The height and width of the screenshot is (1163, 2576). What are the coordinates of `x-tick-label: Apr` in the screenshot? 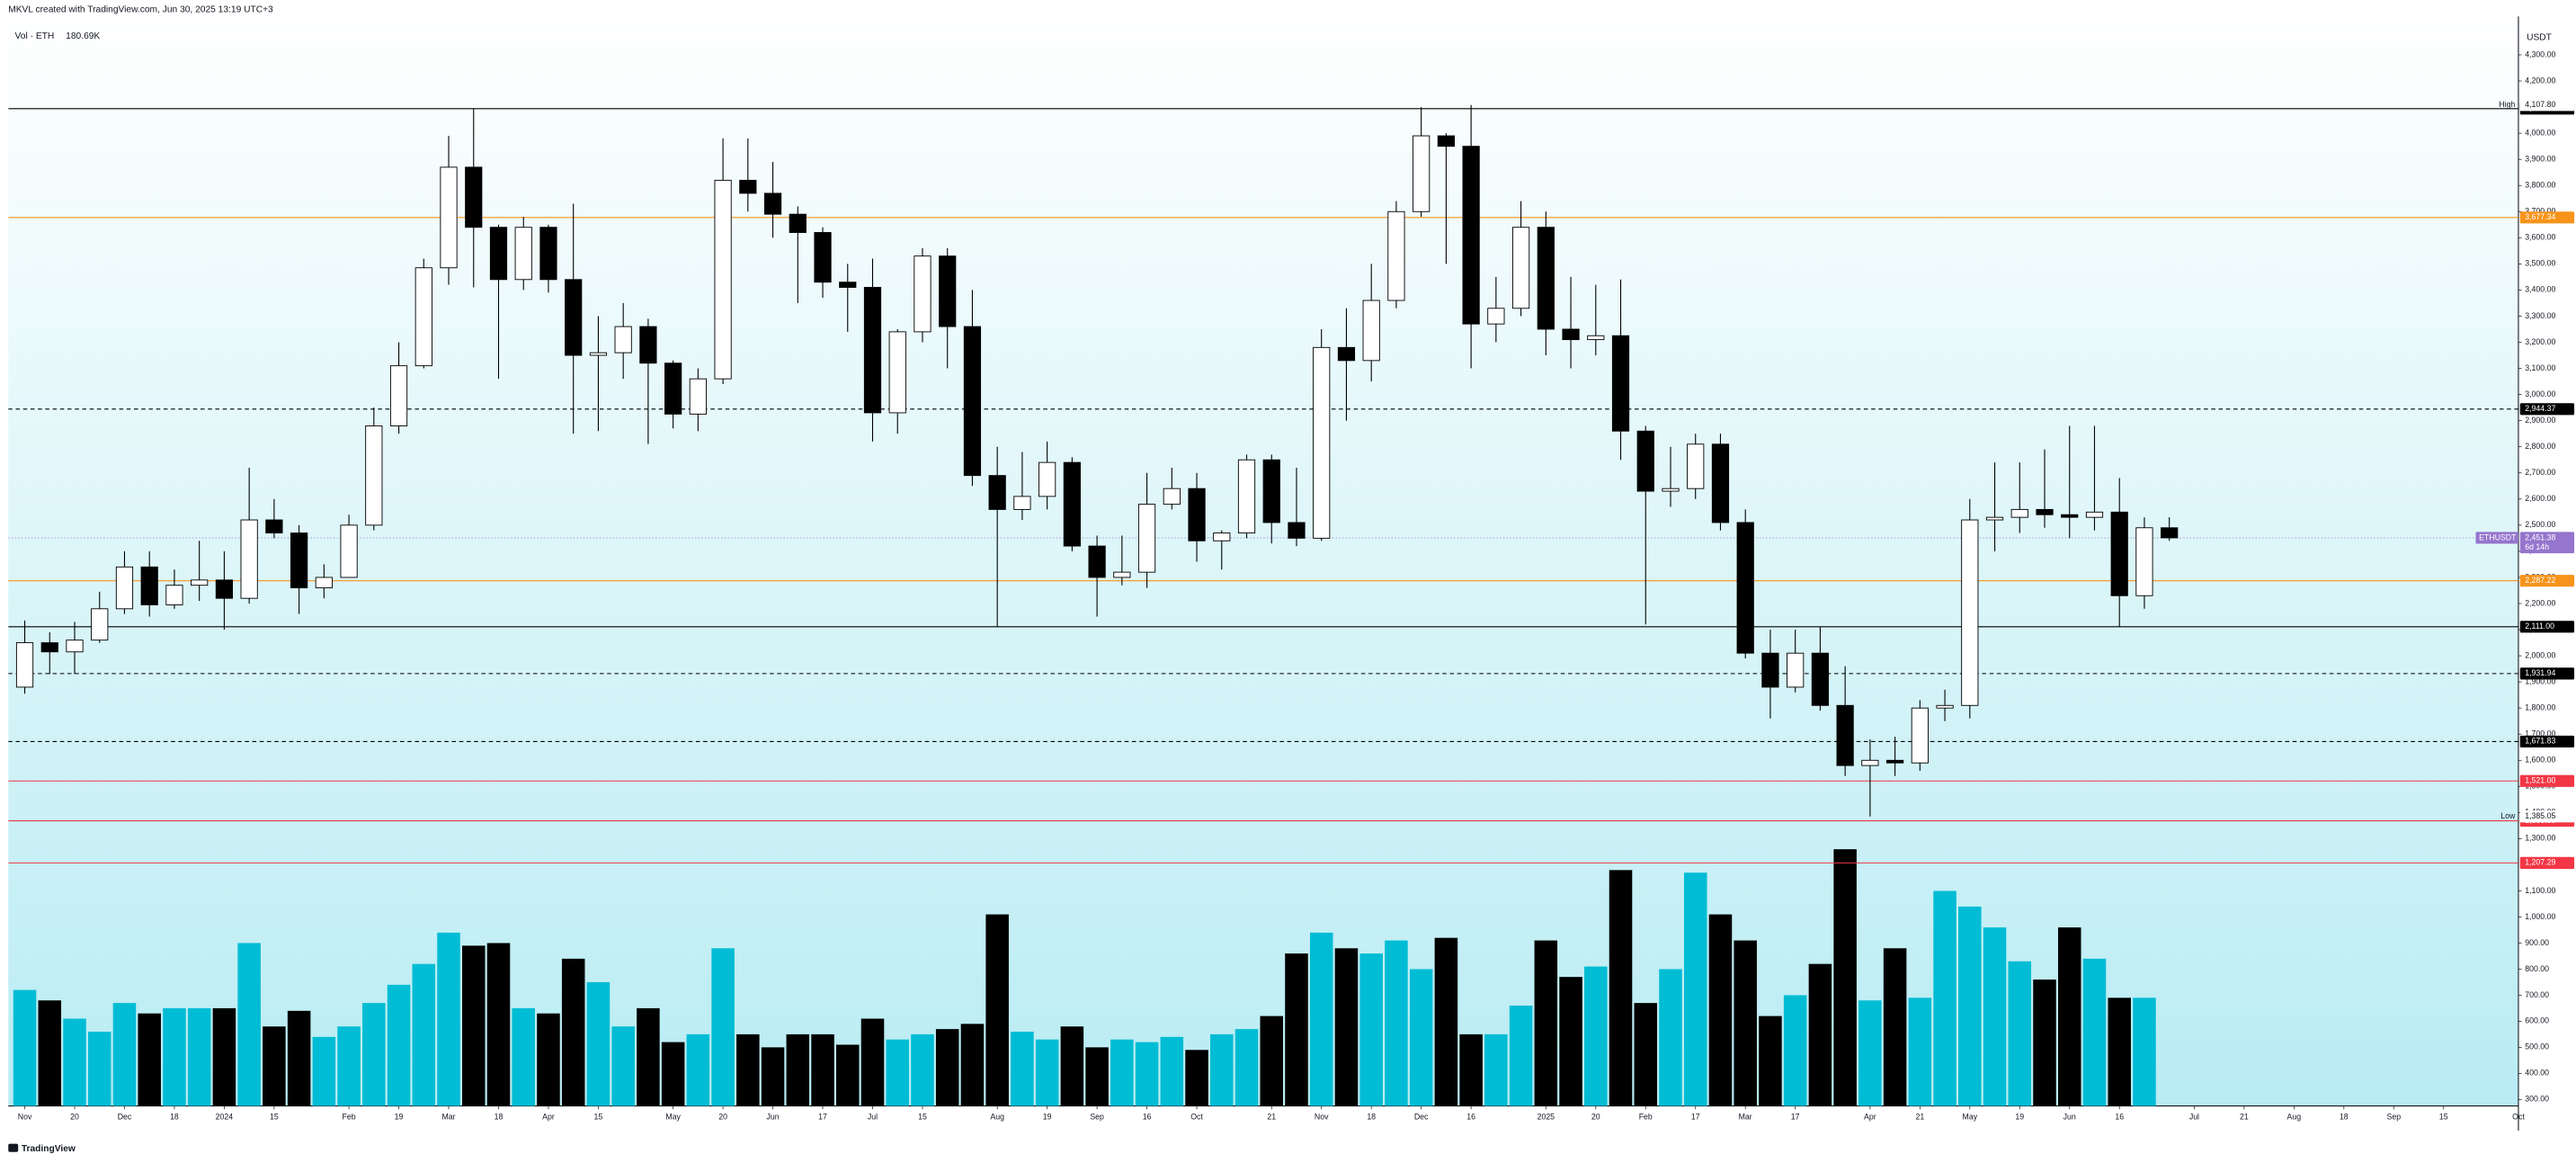 It's located at (548, 1117).